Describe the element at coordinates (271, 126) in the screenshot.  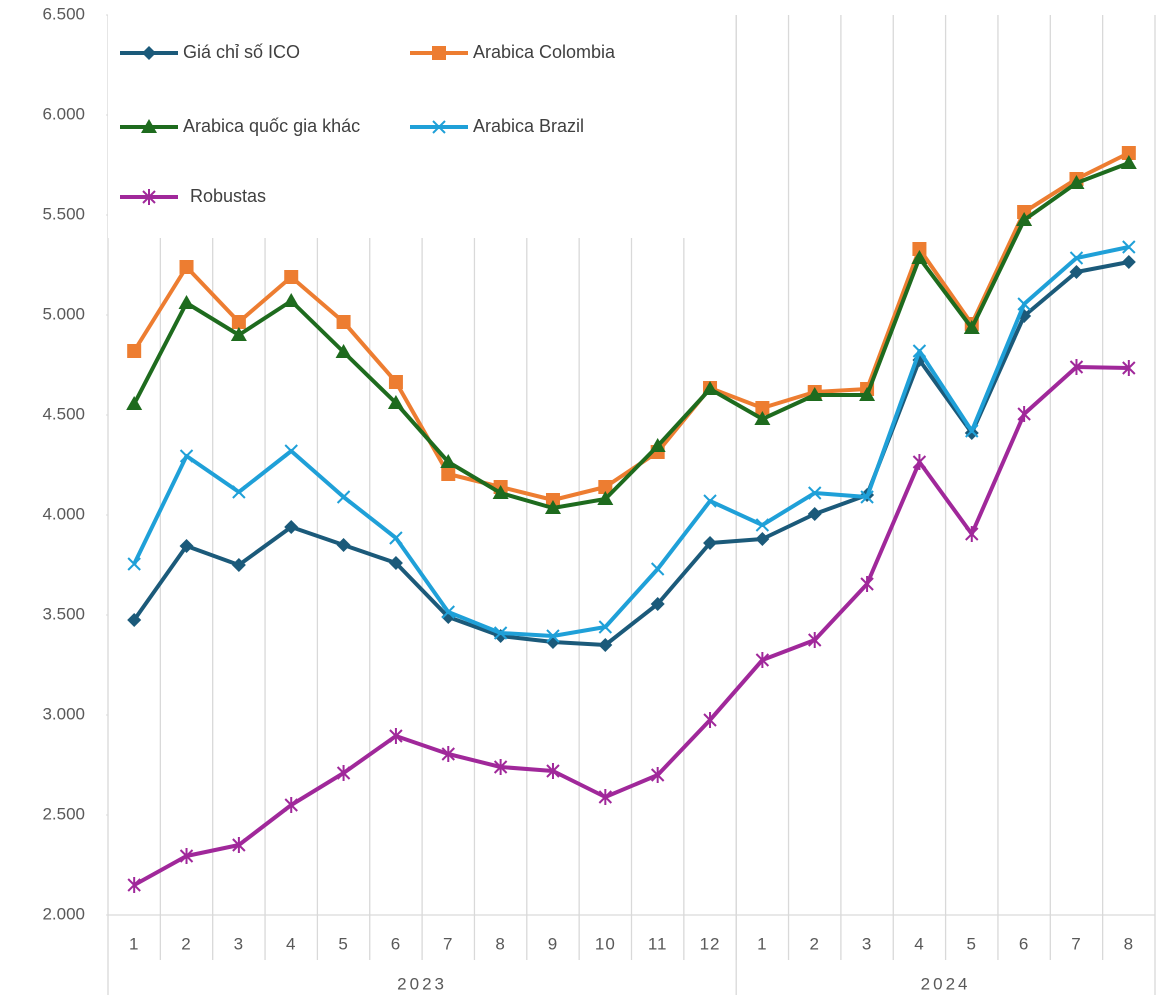
I see `legend-label: Arabica quốc gia khác` at that location.